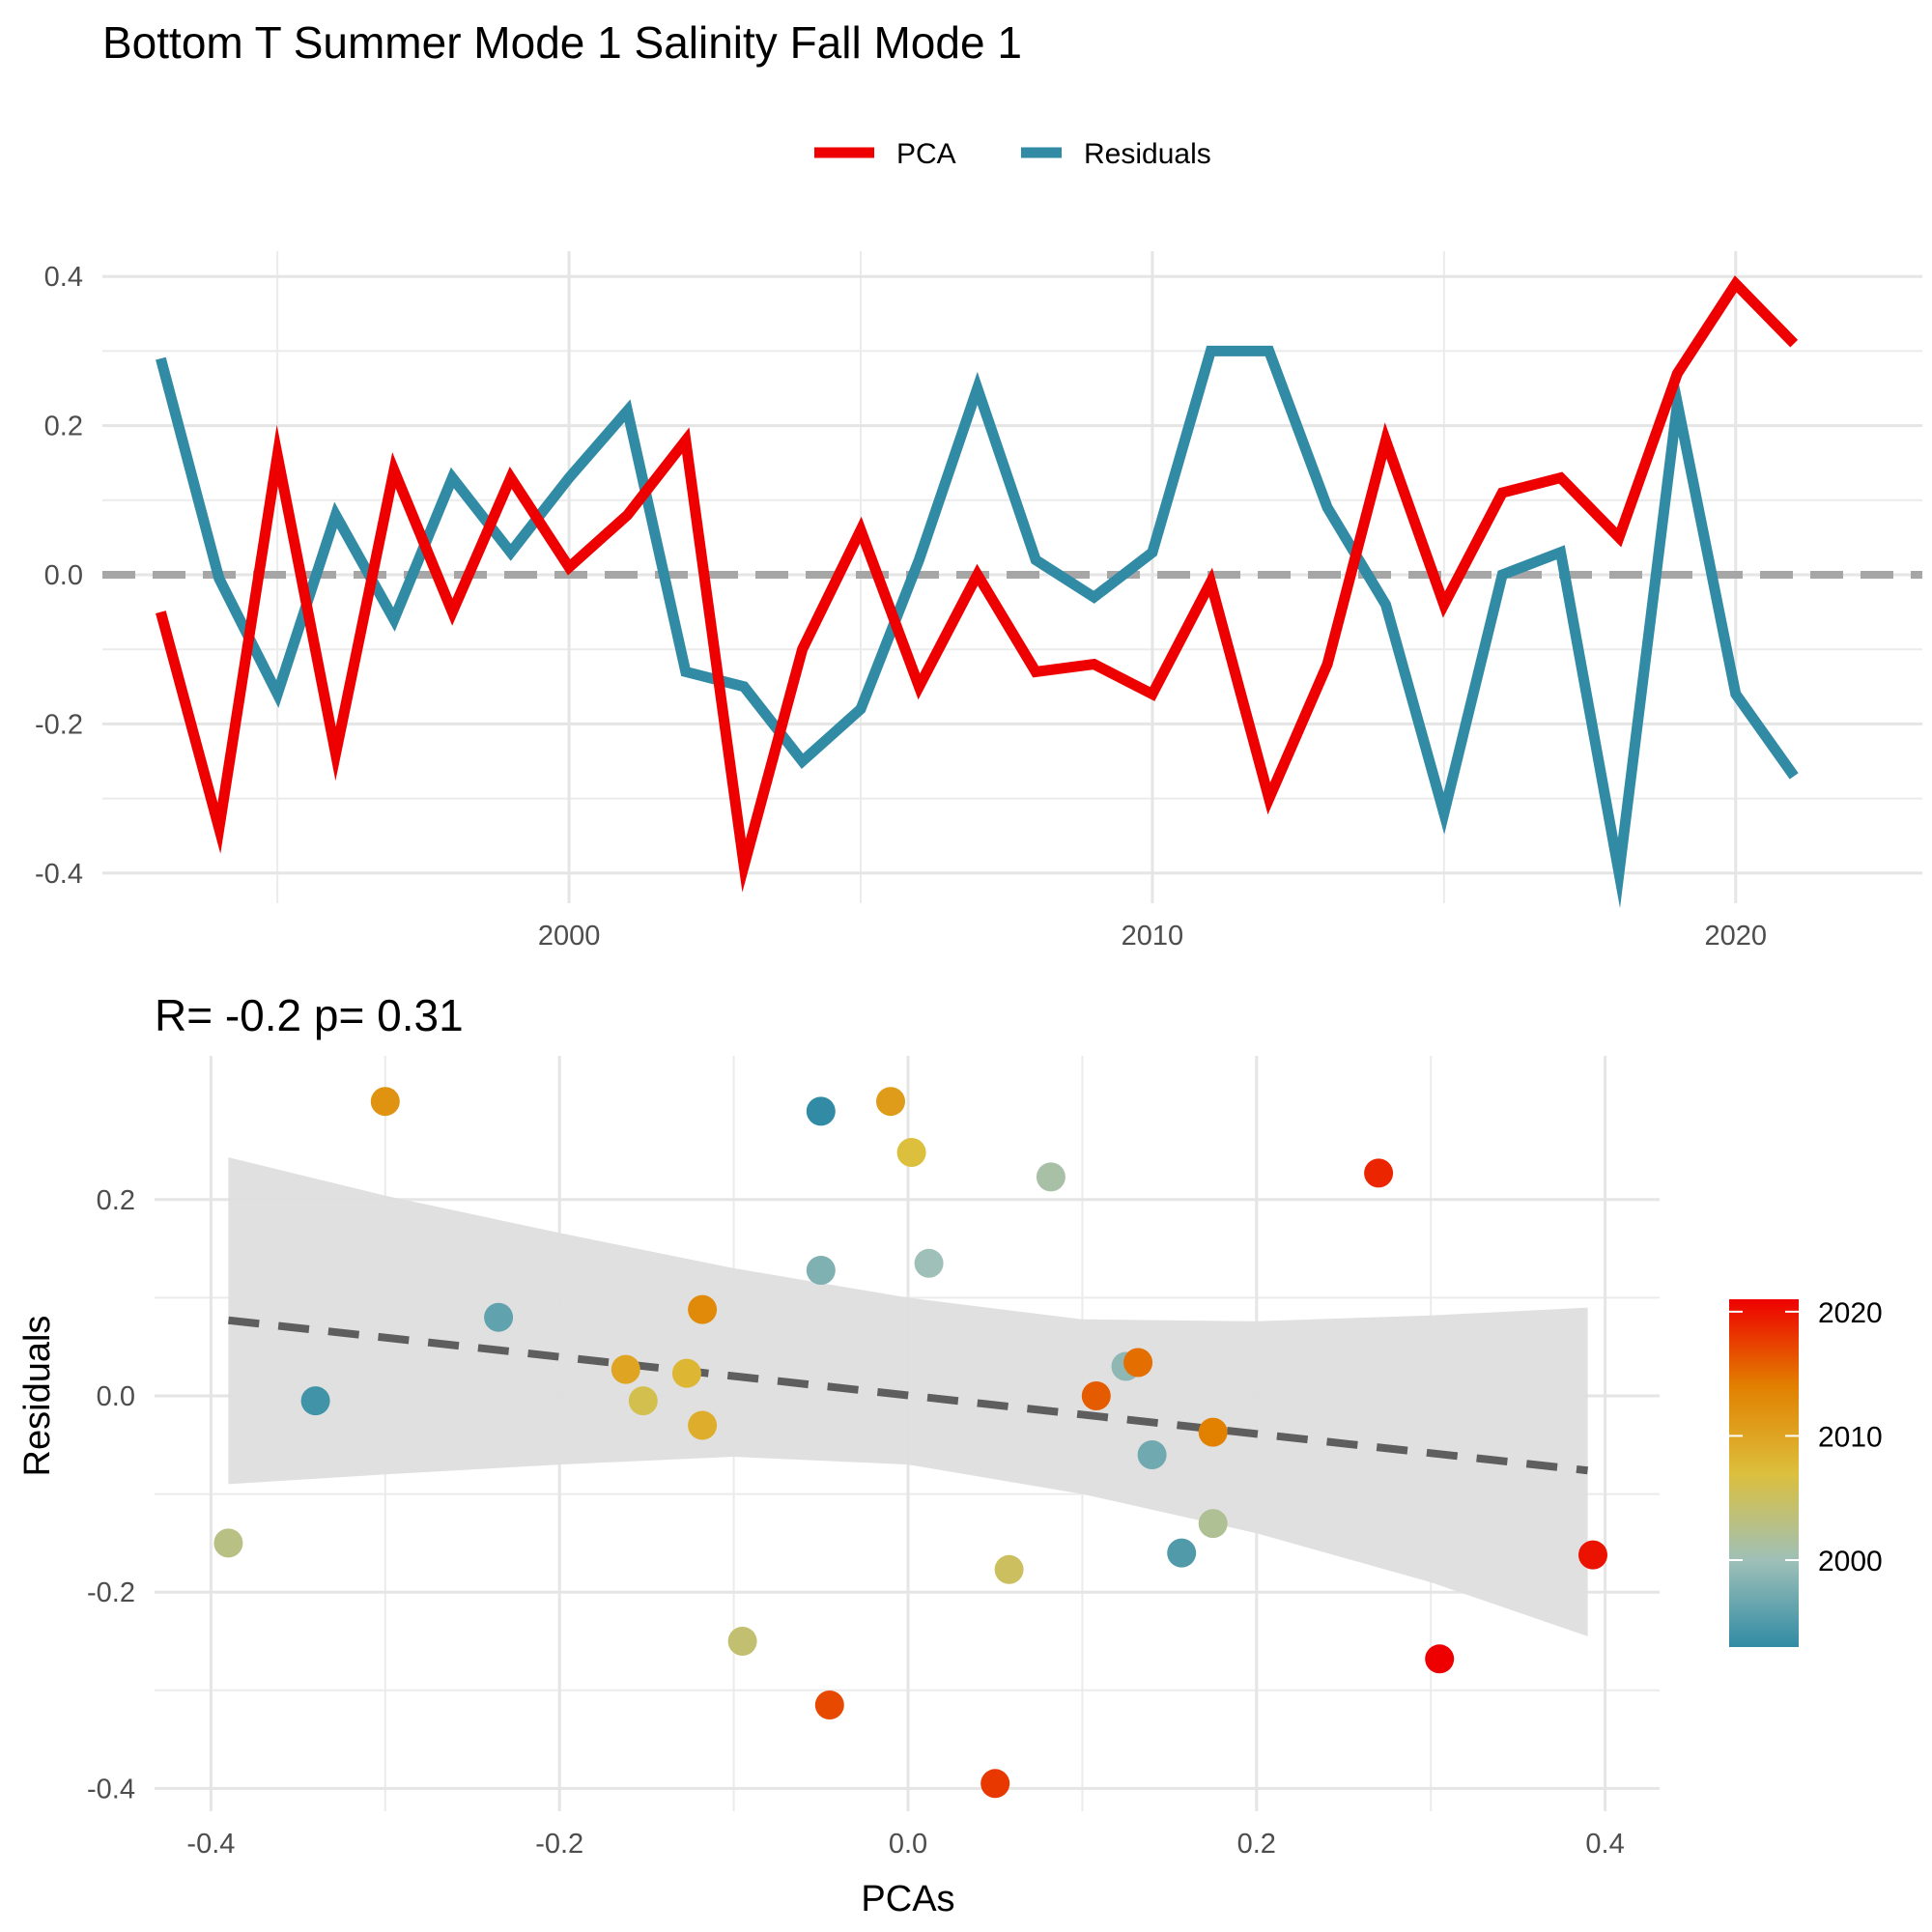  I want to click on x-tick-label: 0.4, so click(1604, 1844).